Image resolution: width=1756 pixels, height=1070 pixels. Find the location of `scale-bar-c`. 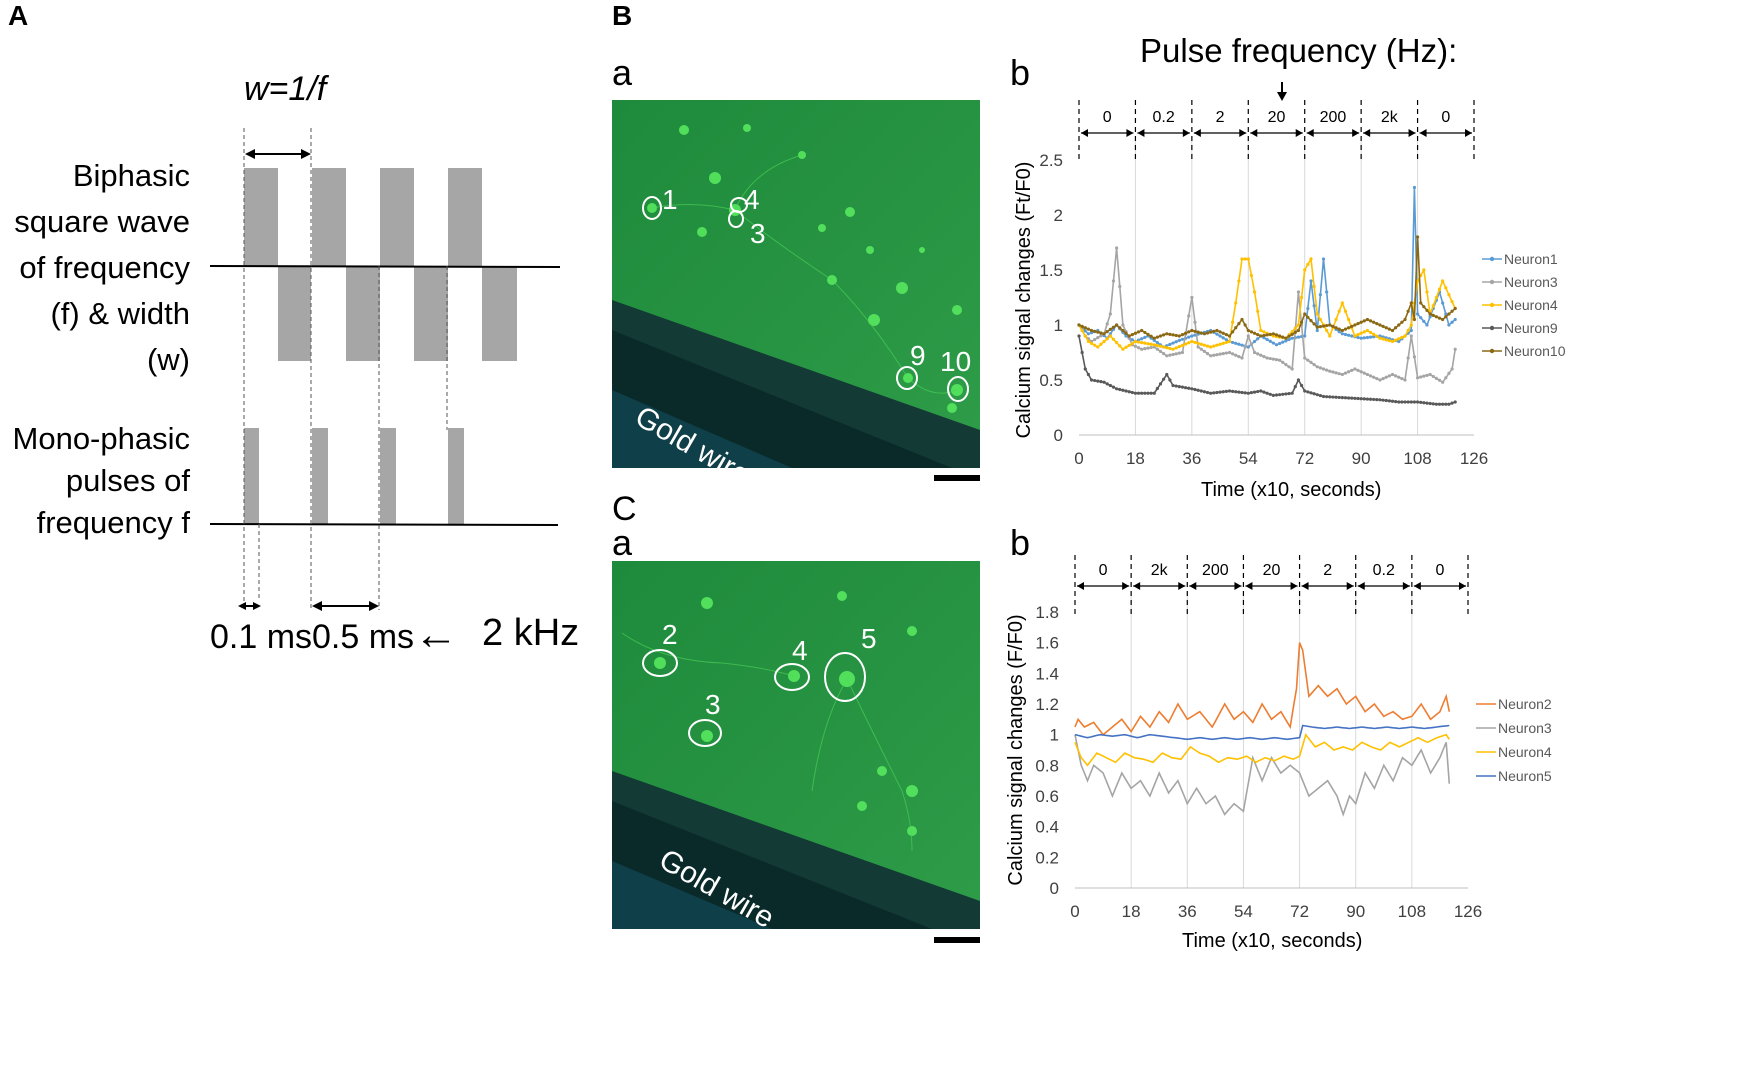

scale-bar-c is located at coordinates (957, 940).